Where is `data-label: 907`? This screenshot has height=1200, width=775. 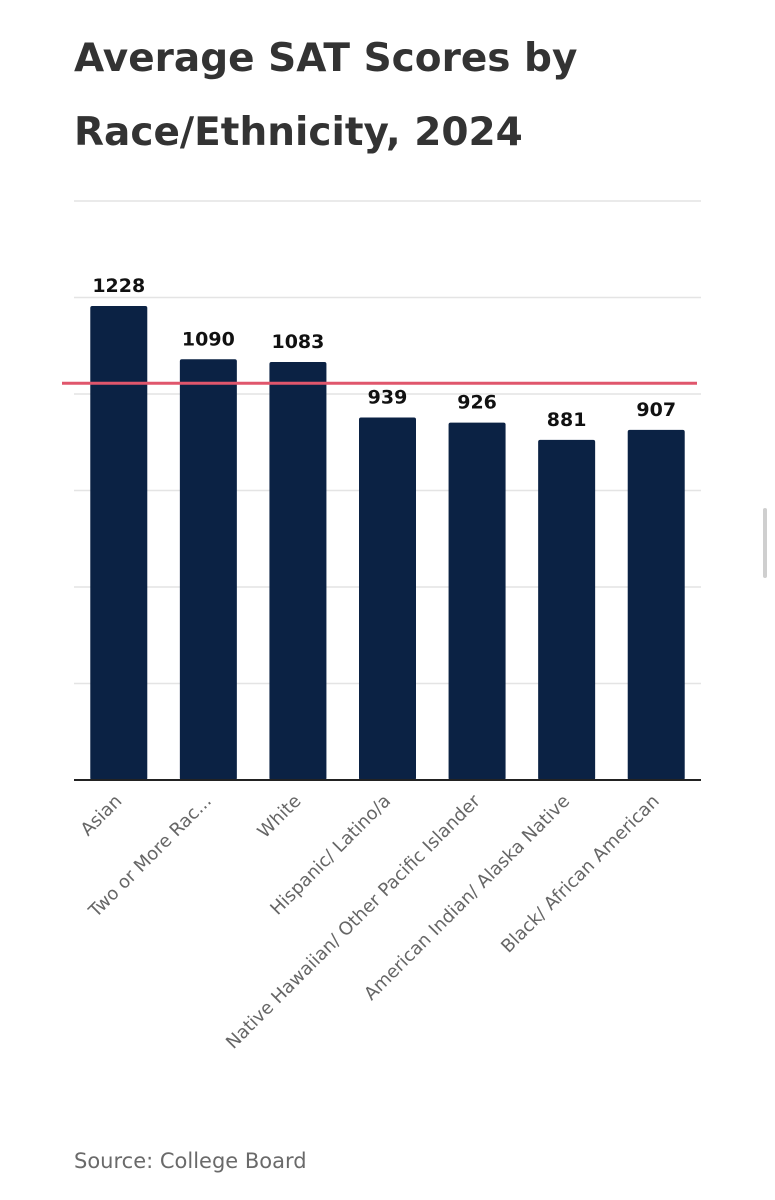
data-label: 907 is located at coordinates (656, 410).